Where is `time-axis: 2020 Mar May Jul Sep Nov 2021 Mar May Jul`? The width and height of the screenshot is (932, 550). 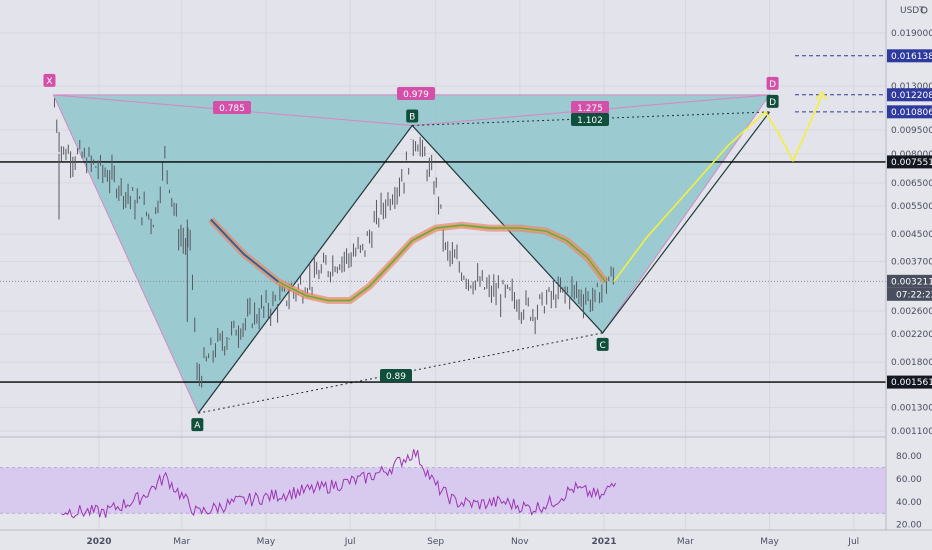 time-axis: 2020 Mar May Jul Sep Nov 2021 Mar May Jul is located at coordinates (466, 539).